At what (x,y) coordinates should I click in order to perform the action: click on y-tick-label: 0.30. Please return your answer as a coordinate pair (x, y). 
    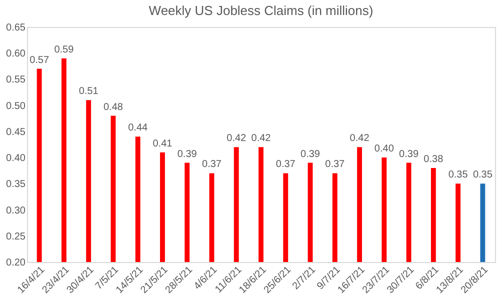
    Looking at the image, I should click on (16, 210).